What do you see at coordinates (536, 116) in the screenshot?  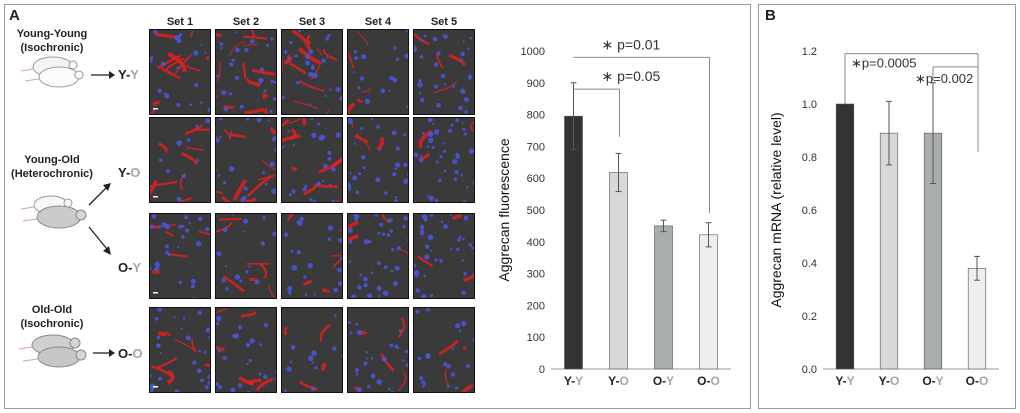 I see `y-tick-label: 800` at bounding box center [536, 116].